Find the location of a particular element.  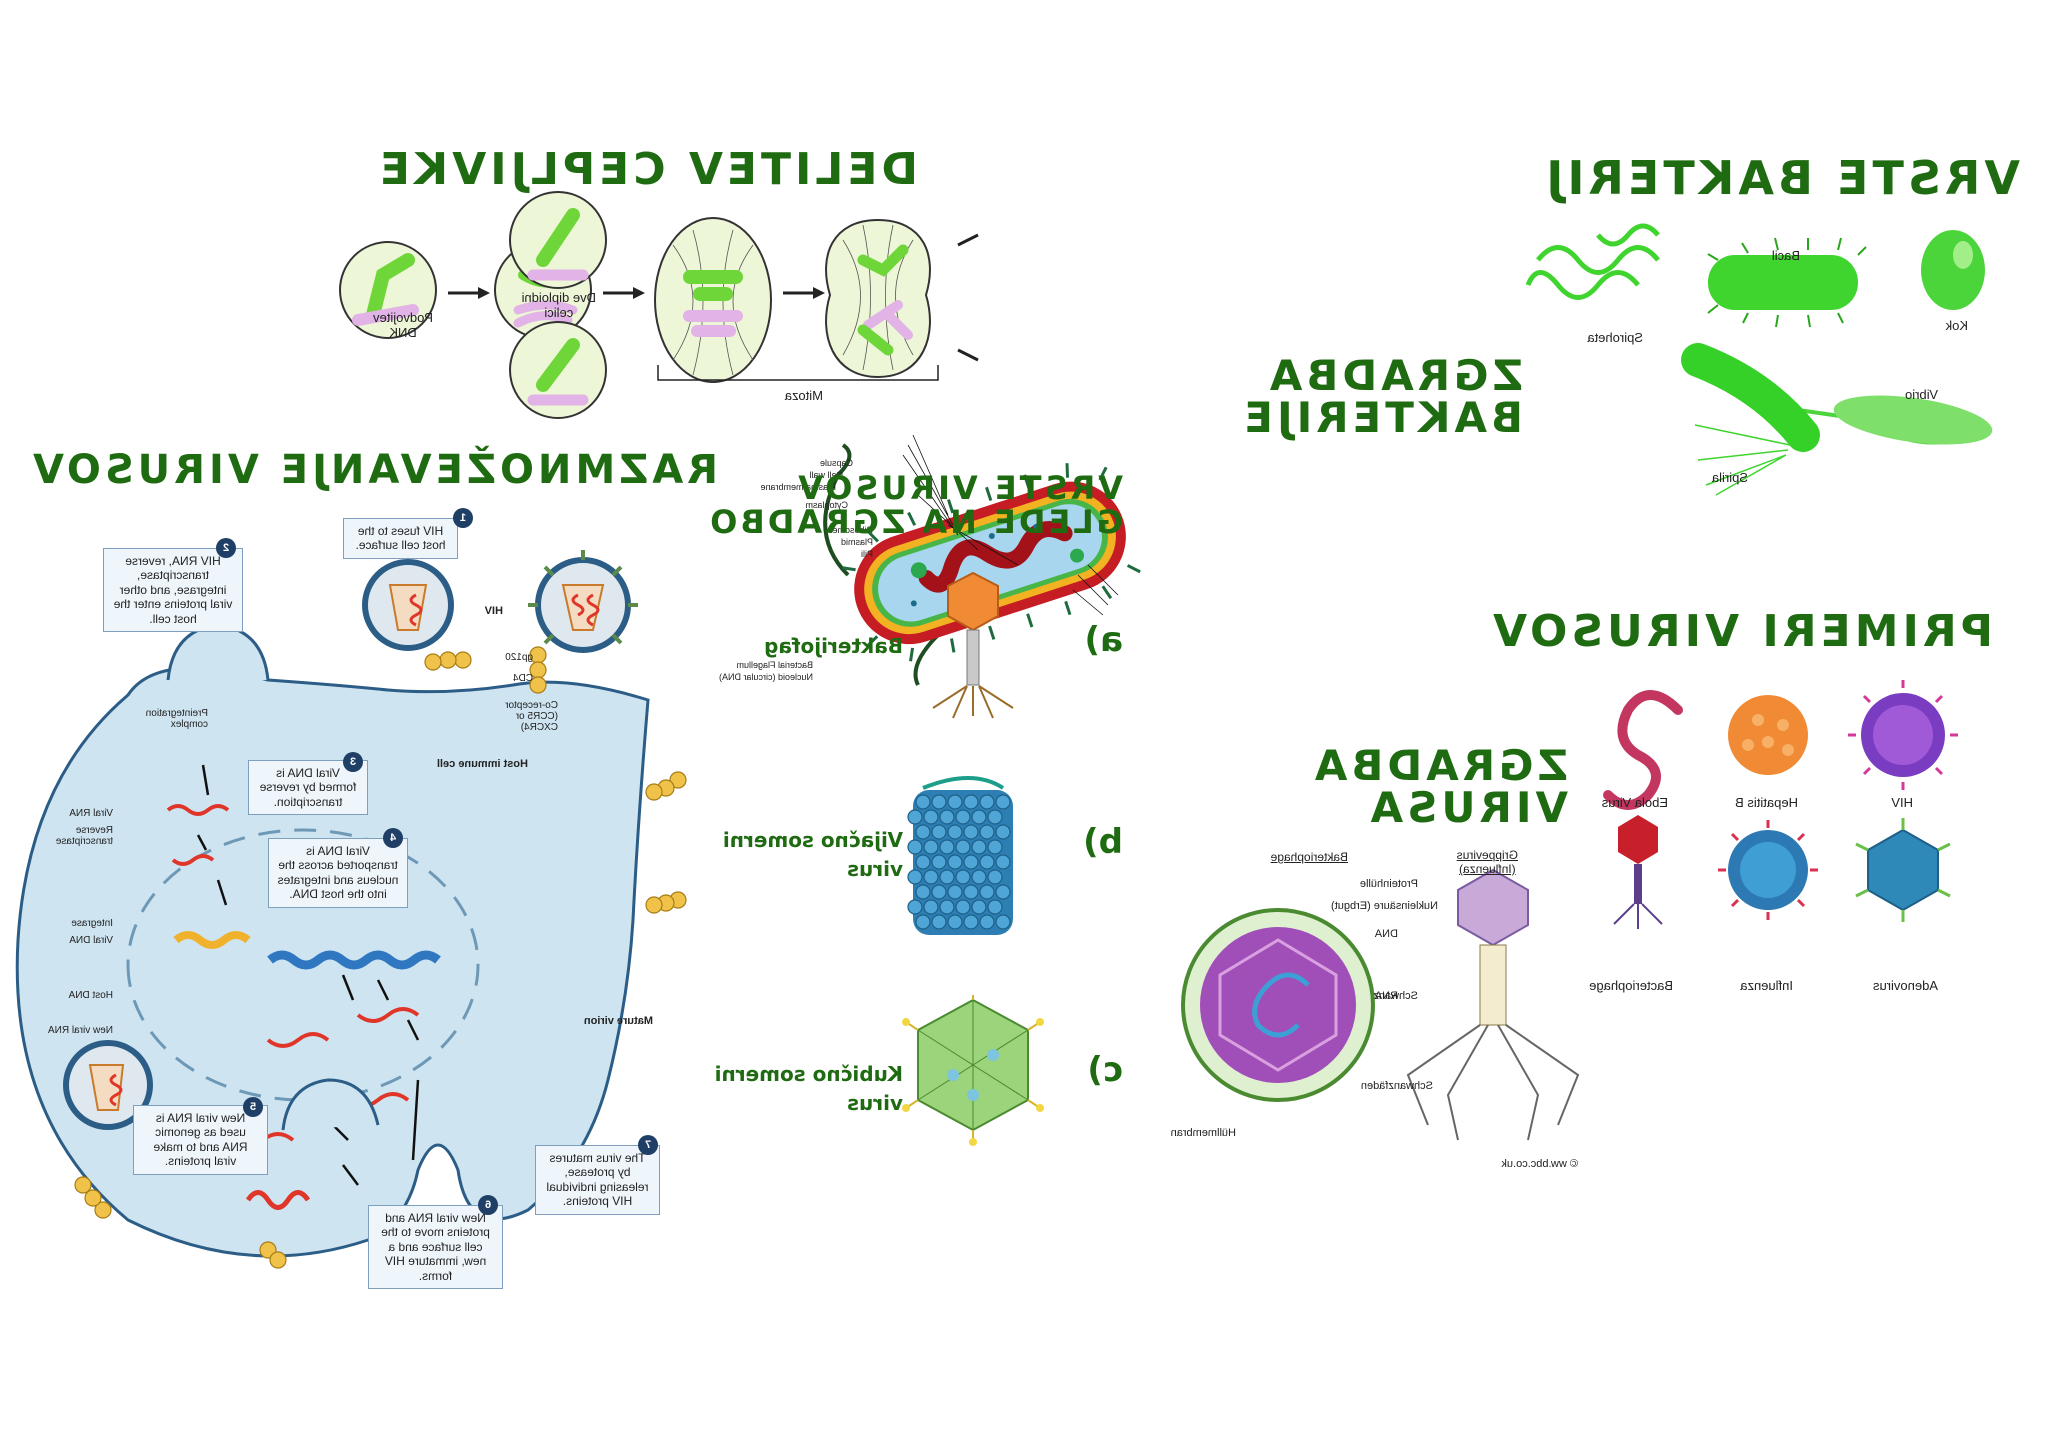

label-preintegration: Preintegration complex is located at coordinates (176, 719).